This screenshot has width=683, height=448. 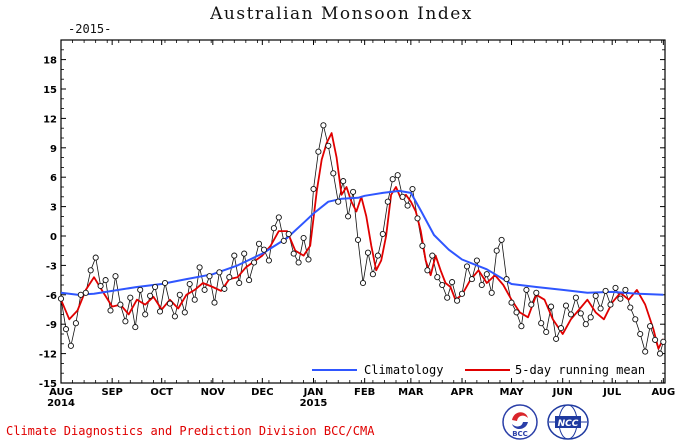 What do you see at coordinates (520, 434) in the screenshot?
I see `bcc-logo-text: BCC` at bounding box center [520, 434].